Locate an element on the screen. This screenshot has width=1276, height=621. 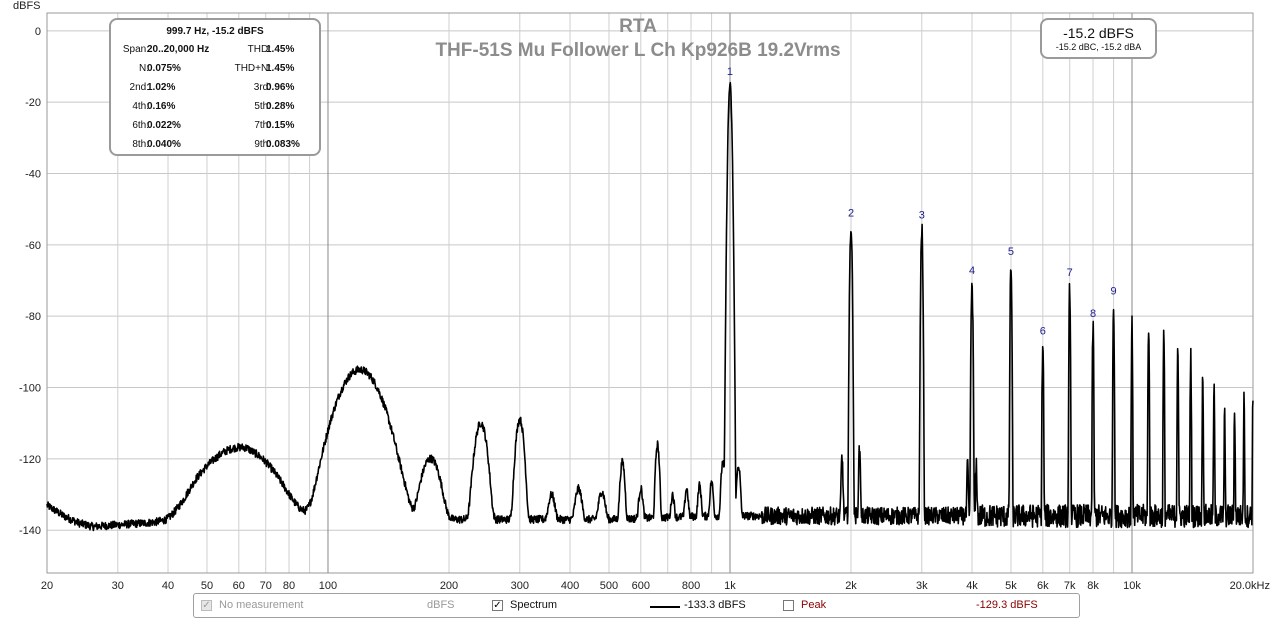
x-tick-label: 70 is located at coordinates (266, 586).